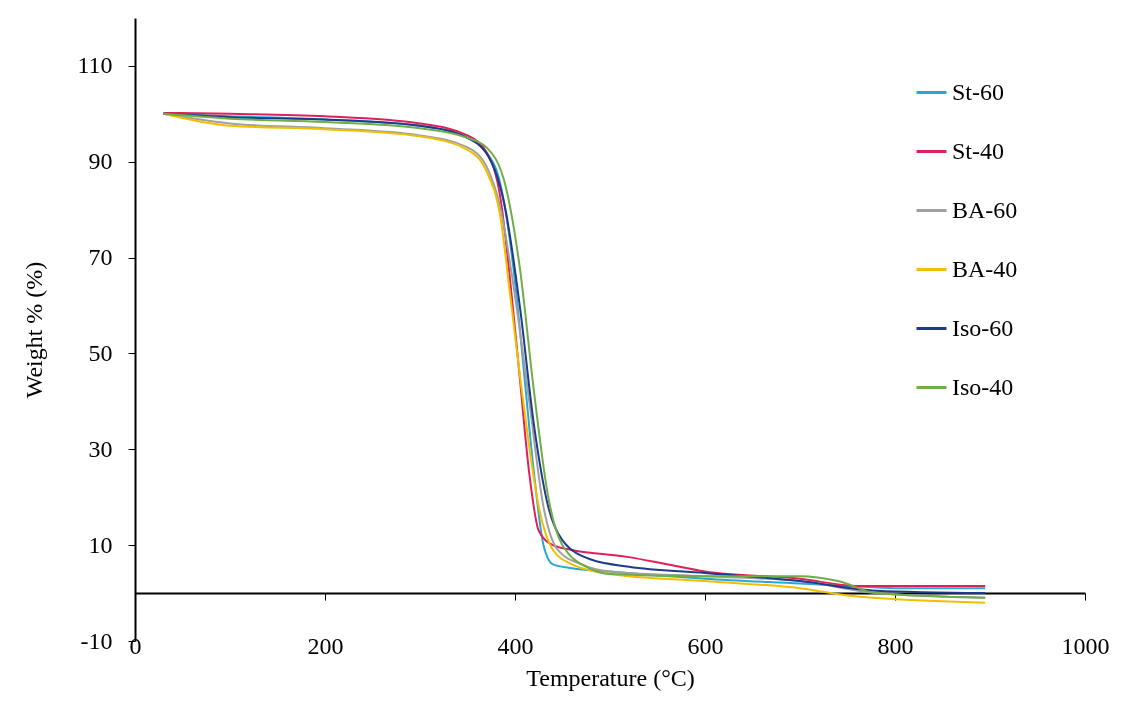 The image size is (1121, 703). What do you see at coordinates (705, 645) in the screenshot?
I see `x-tick-label: 600` at bounding box center [705, 645].